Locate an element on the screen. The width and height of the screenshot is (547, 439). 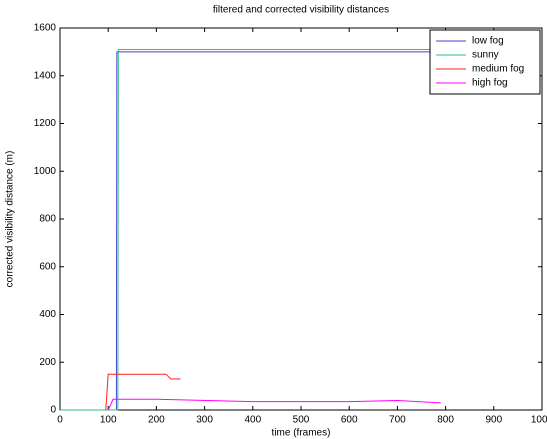
x-tick-label: 200 is located at coordinates (156, 420).